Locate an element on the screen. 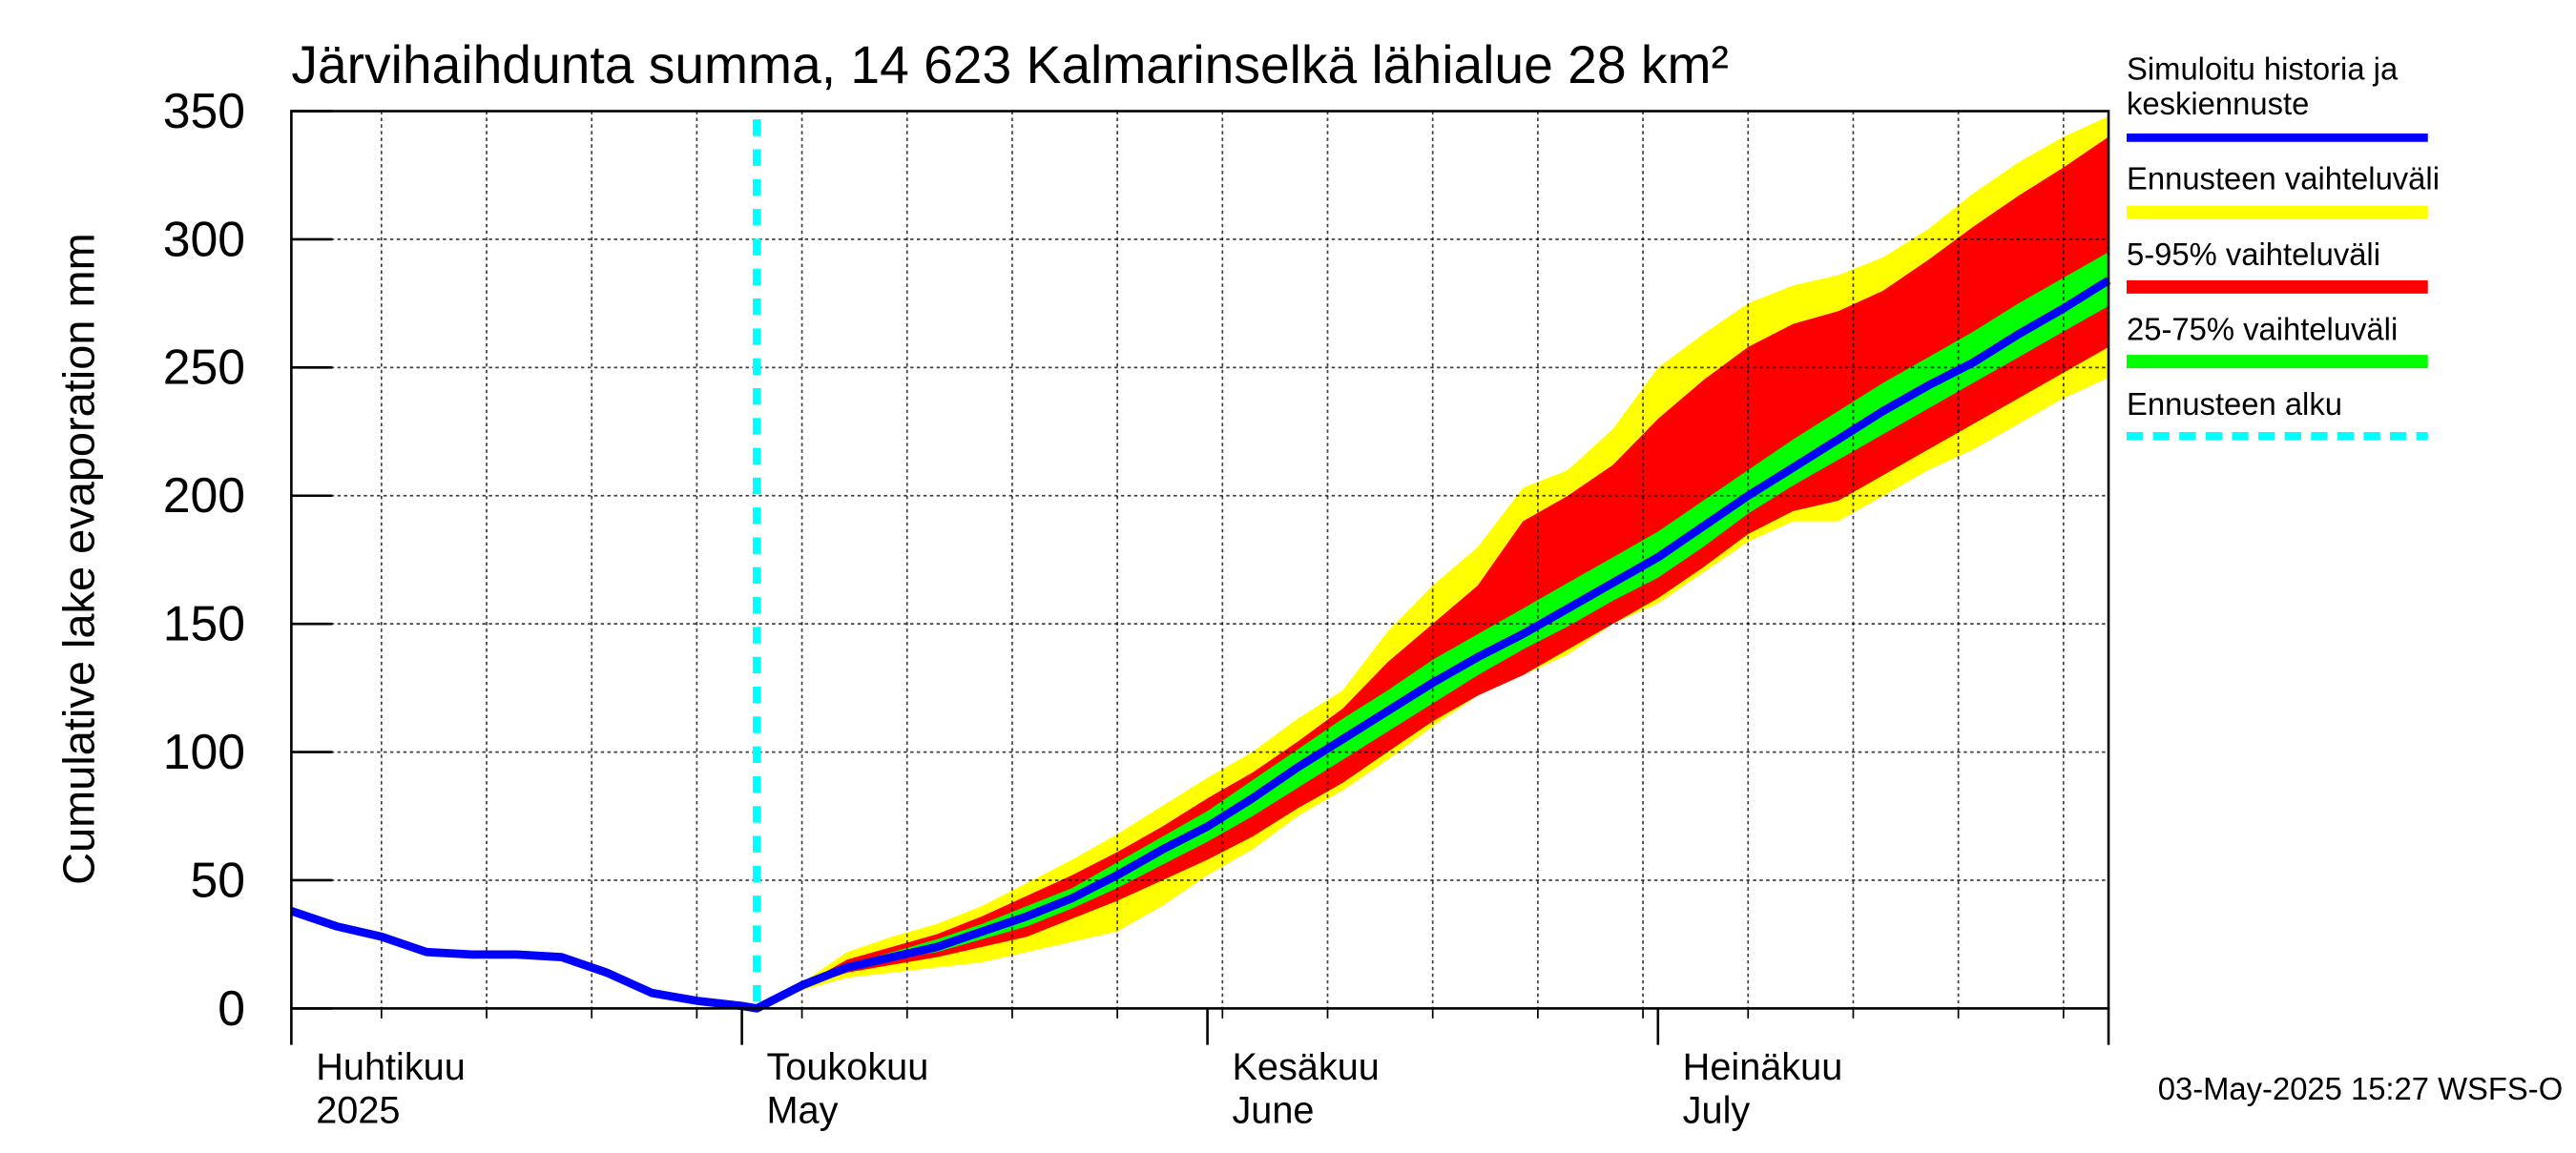  legend-label-3: 25-75% vaihteluväli is located at coordinates (2262, 328).